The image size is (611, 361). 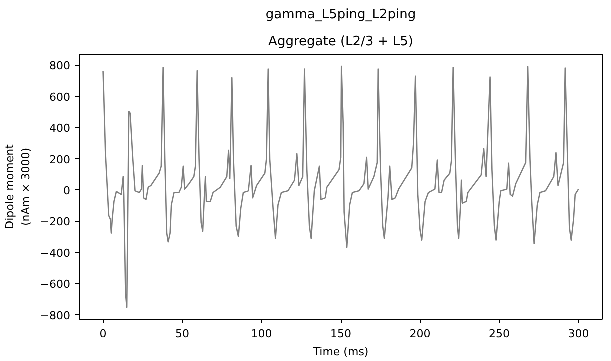 I want to click on x-tick-label: 200, so click(x=420, y=334).